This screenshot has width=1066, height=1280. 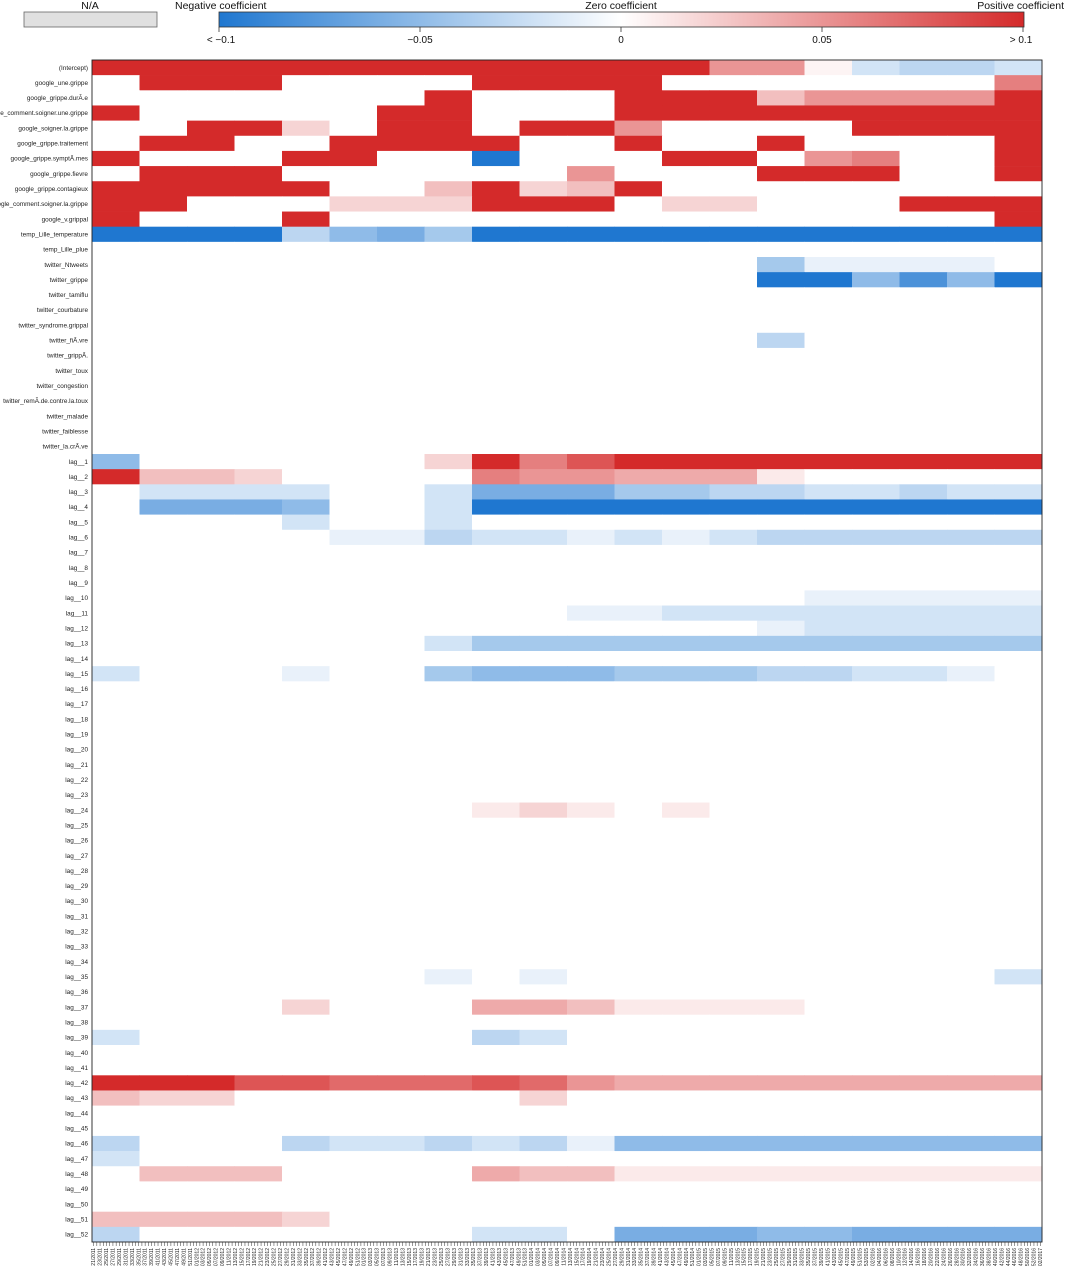 I want to click on x-tick-label: 32/2016, so click(x=970, y=1257).